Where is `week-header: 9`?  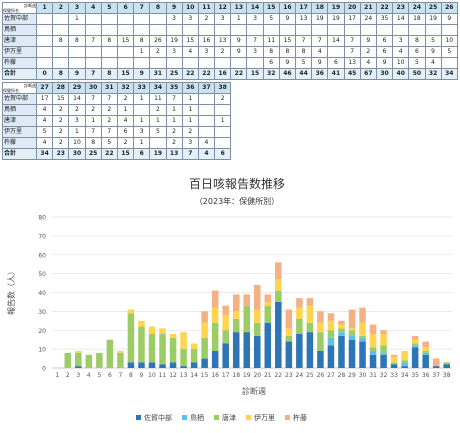
week-header: 9 is located at coordinates (174, 8).